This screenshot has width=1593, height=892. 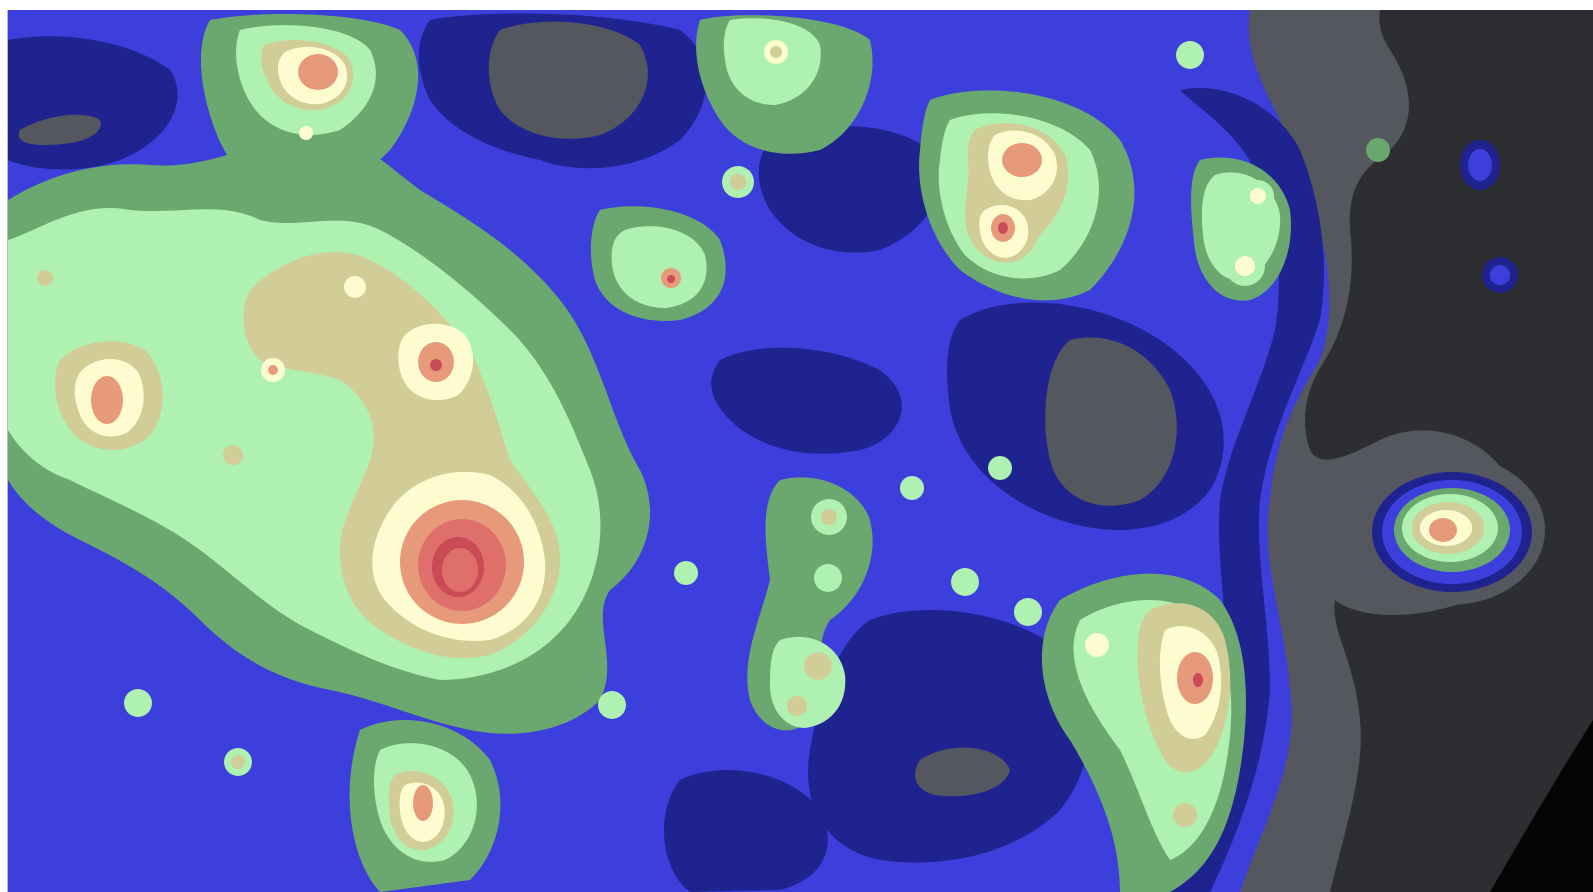 What do you see at coordinates (1198, 680) in the screenshot?
I see `core-bottom-right-red` at bounding box center [1198, 680].